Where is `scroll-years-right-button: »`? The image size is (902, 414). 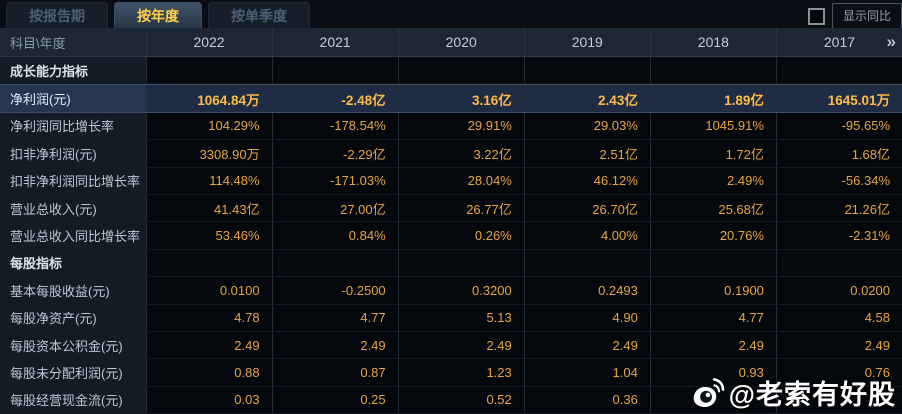 scroll-years-right-button: » is located at coordinates (891, 41).